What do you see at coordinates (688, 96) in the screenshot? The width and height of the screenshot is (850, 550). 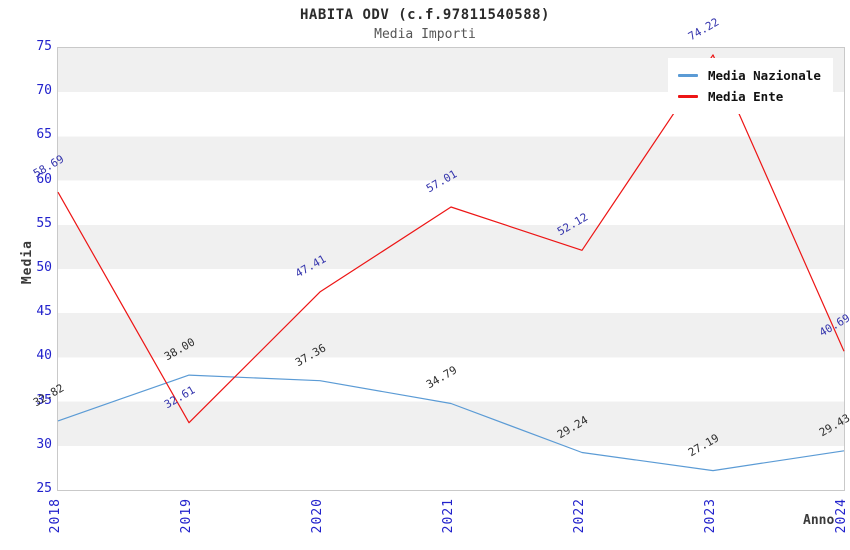 I see `legend-swatch-ente-icon` at bounding box center [688, 96].